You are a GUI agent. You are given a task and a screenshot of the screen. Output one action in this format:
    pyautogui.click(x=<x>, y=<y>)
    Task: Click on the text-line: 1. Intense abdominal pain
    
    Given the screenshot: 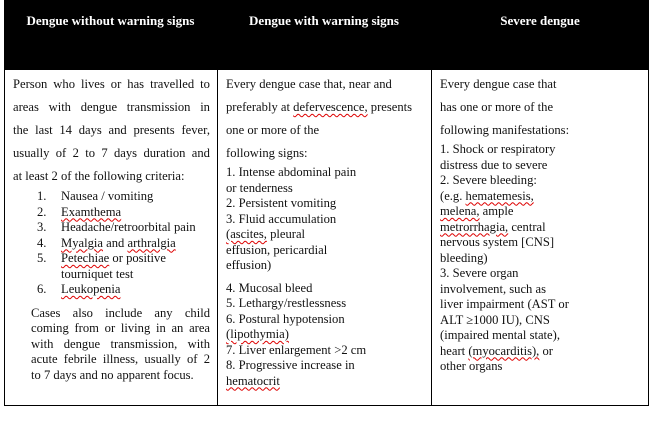 What is the action you would take?
    pyautogui.click(x=291, y=172)
    